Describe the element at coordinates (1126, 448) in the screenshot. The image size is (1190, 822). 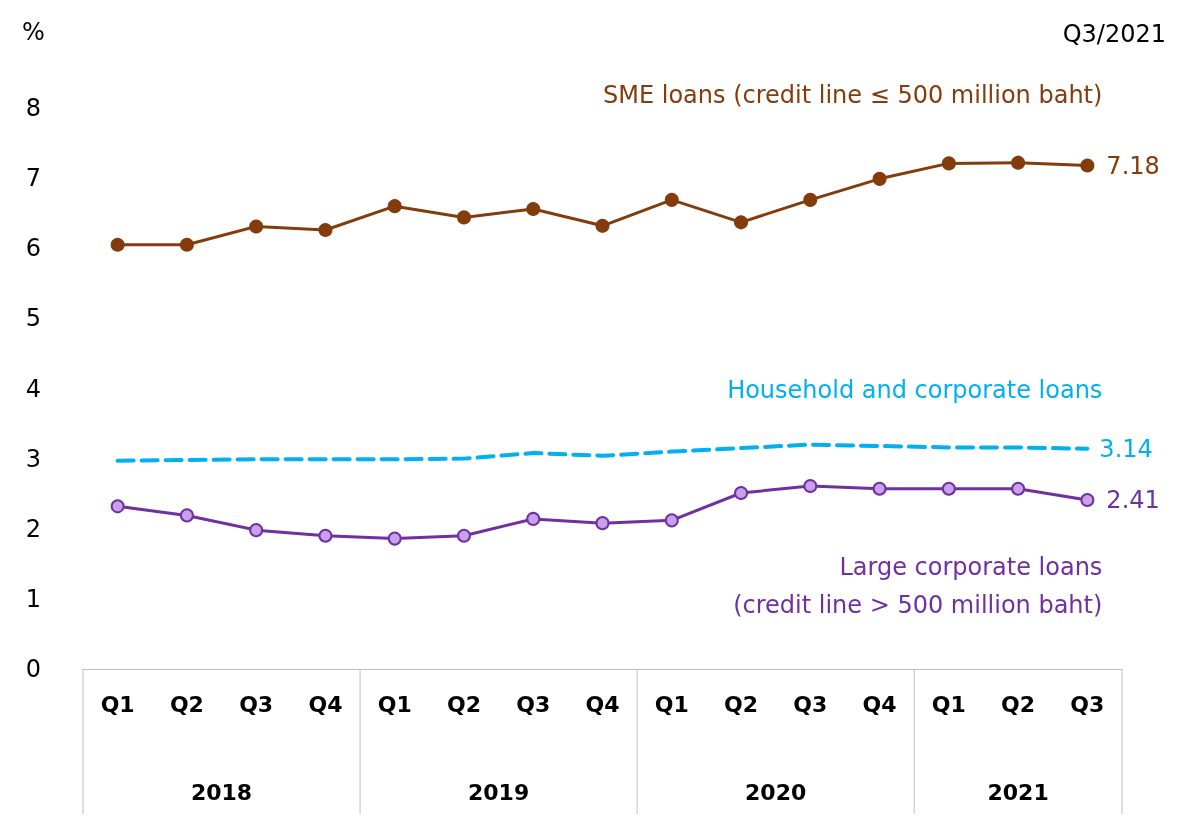
I see `data-label: 3.14` at that location.